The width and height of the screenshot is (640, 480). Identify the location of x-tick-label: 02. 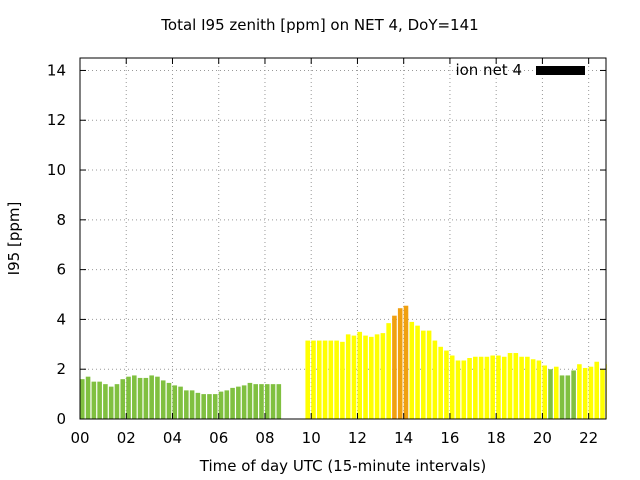
(126, 438).